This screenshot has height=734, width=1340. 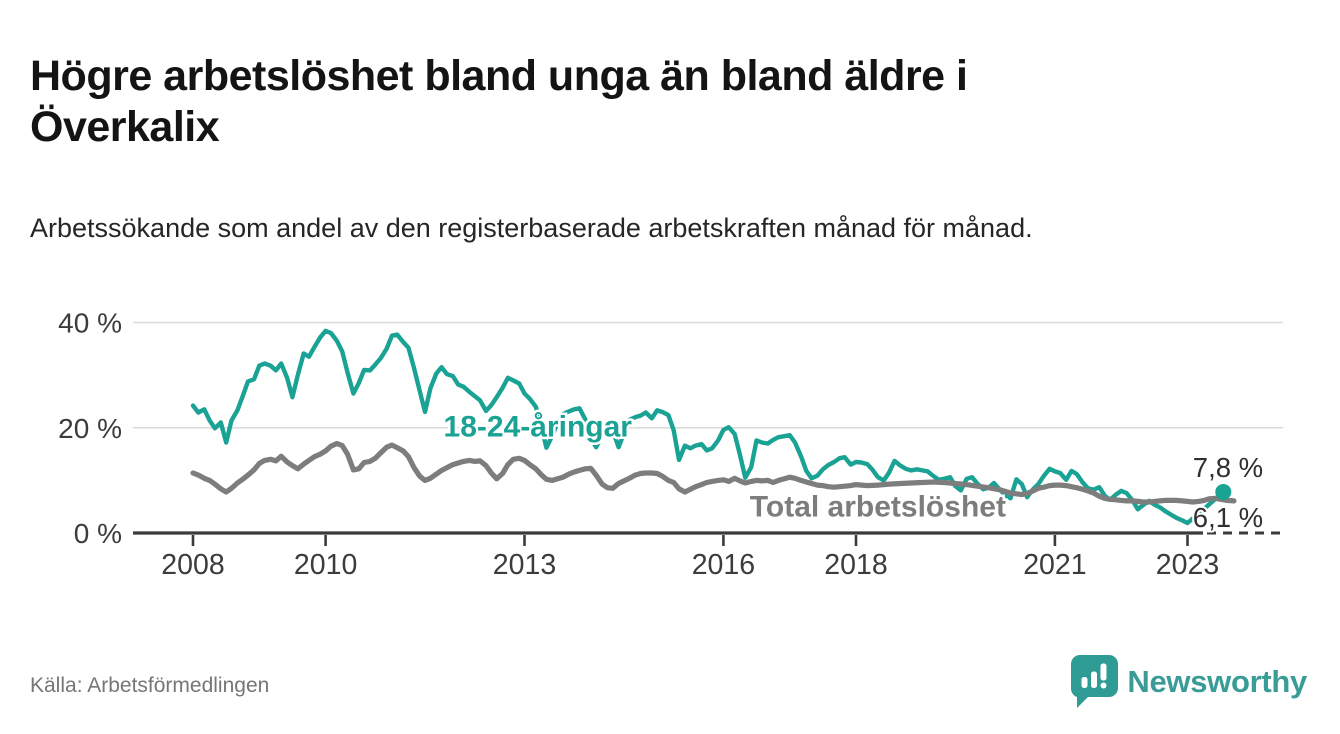 I want to click on x-tick-label: 2010, so click(x=325, y=565).